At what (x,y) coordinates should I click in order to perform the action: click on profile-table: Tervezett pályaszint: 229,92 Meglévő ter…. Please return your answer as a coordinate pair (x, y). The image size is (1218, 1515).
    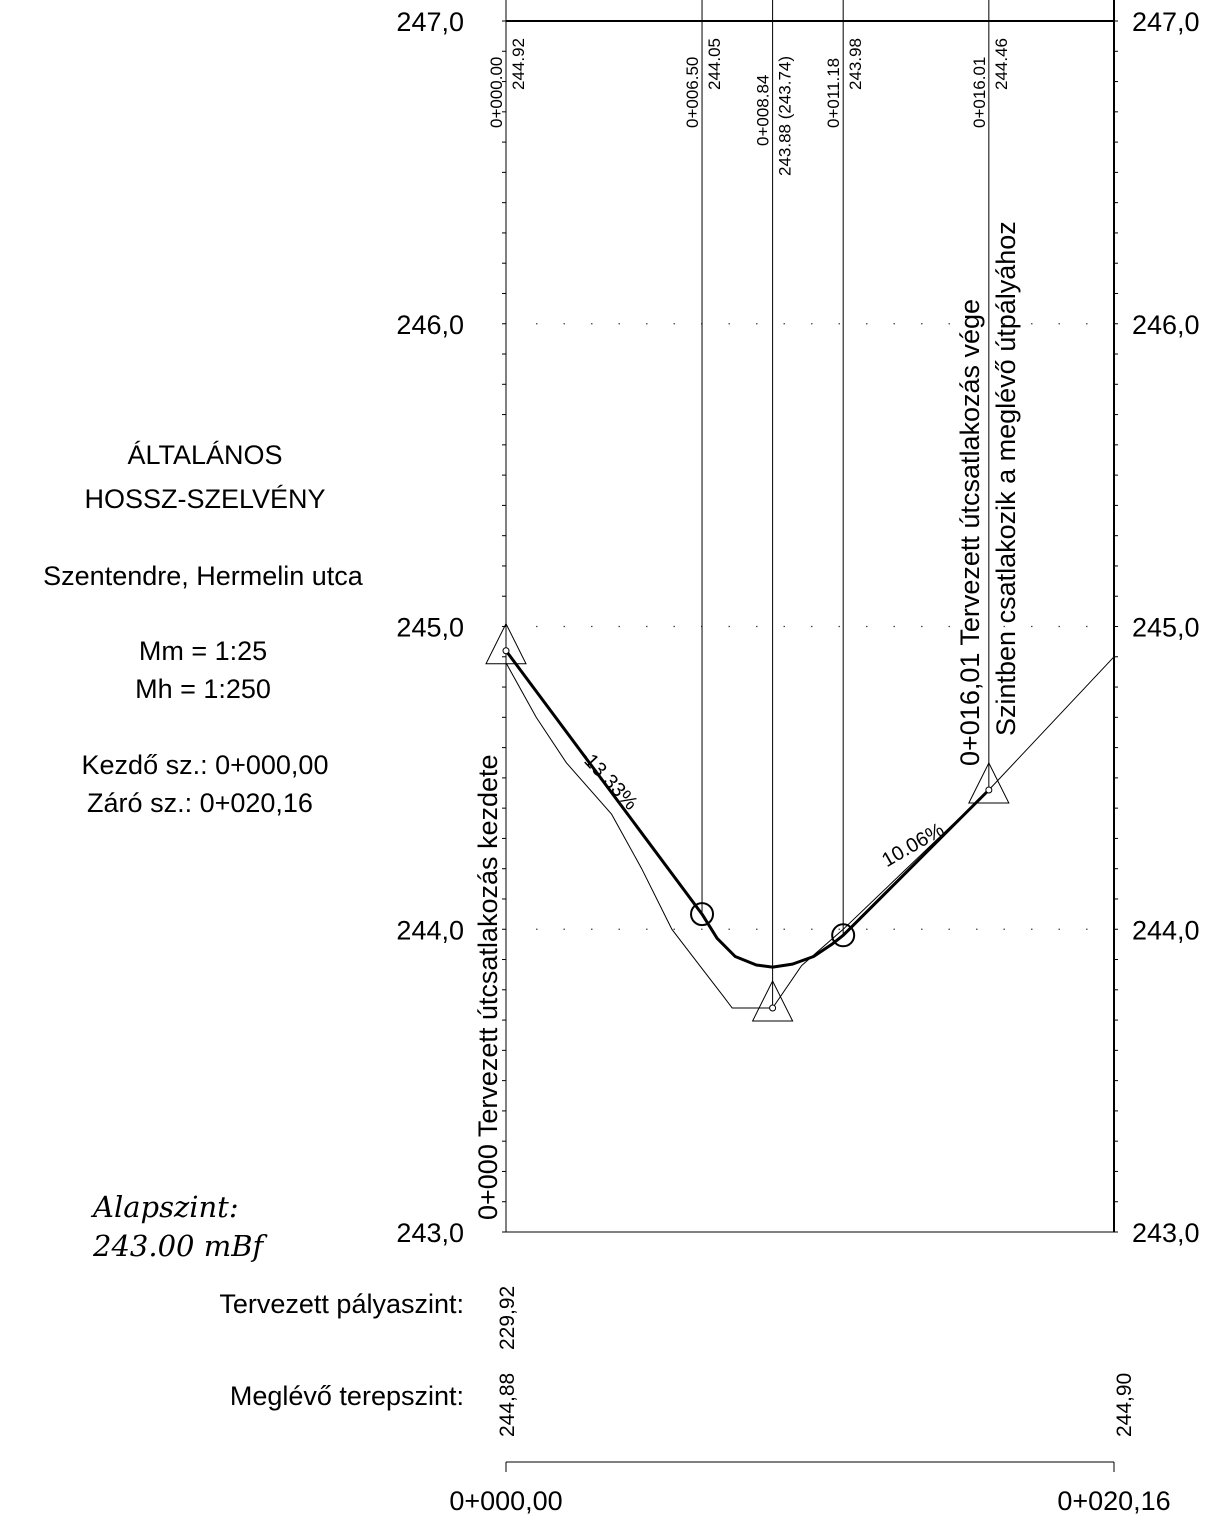
    Looking at the image, I should click on (694, 1400).